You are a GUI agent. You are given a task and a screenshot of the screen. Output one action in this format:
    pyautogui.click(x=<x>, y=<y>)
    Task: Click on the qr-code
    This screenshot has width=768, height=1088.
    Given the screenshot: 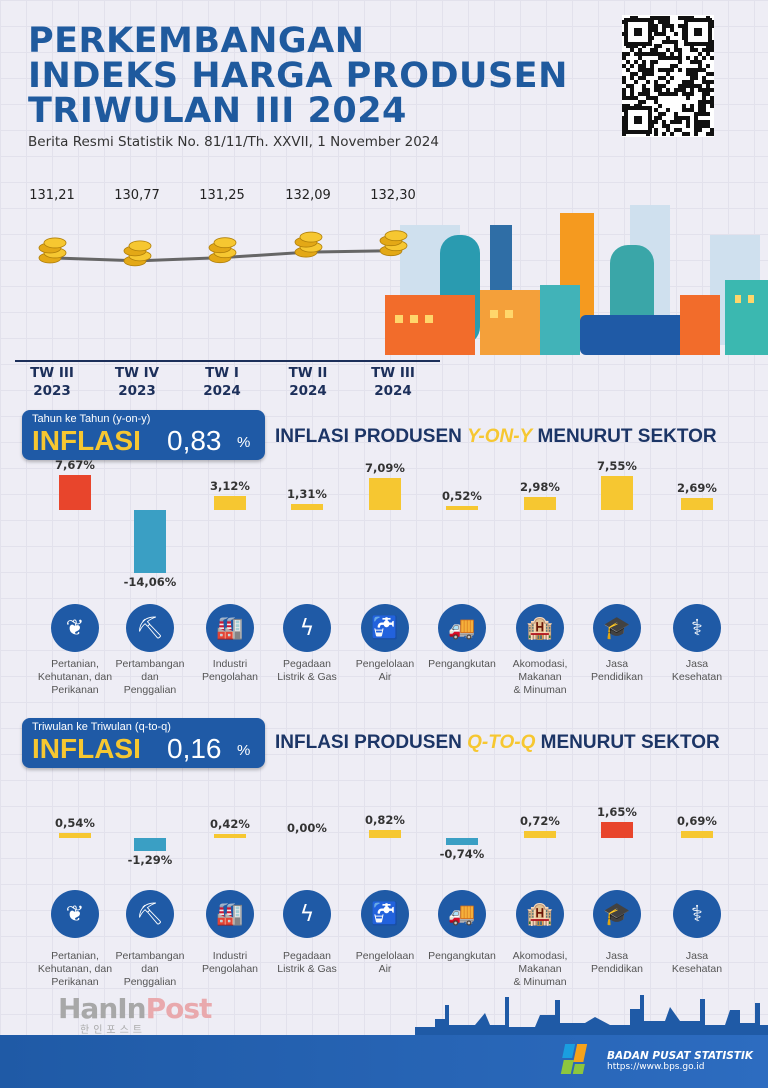 What is the action you would take?
    pyautogui.click(x=668, y=76)
    